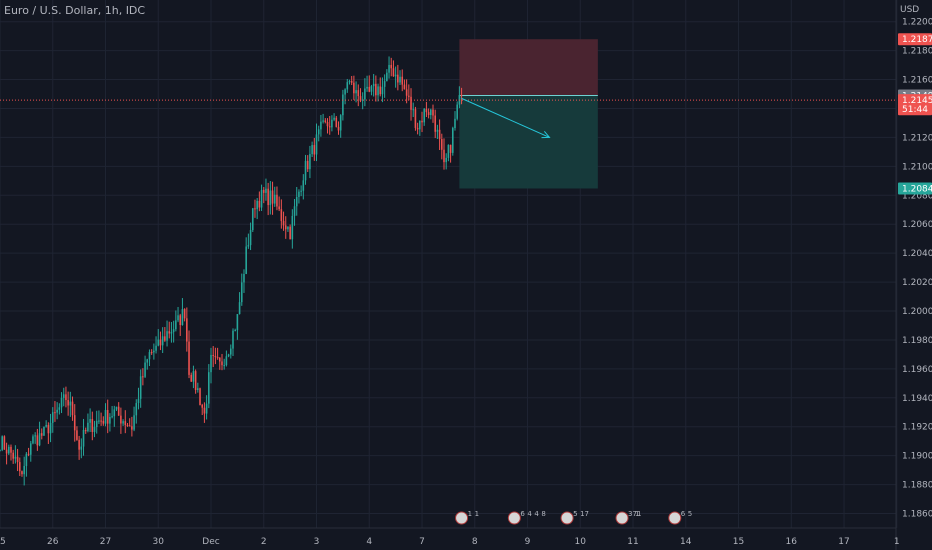 Image resolution: width=932 pixels, height=550 pixels. Describe the element at coordinates (105, 542) in the screenshot. I see `time-tick-label: 27` at that location.